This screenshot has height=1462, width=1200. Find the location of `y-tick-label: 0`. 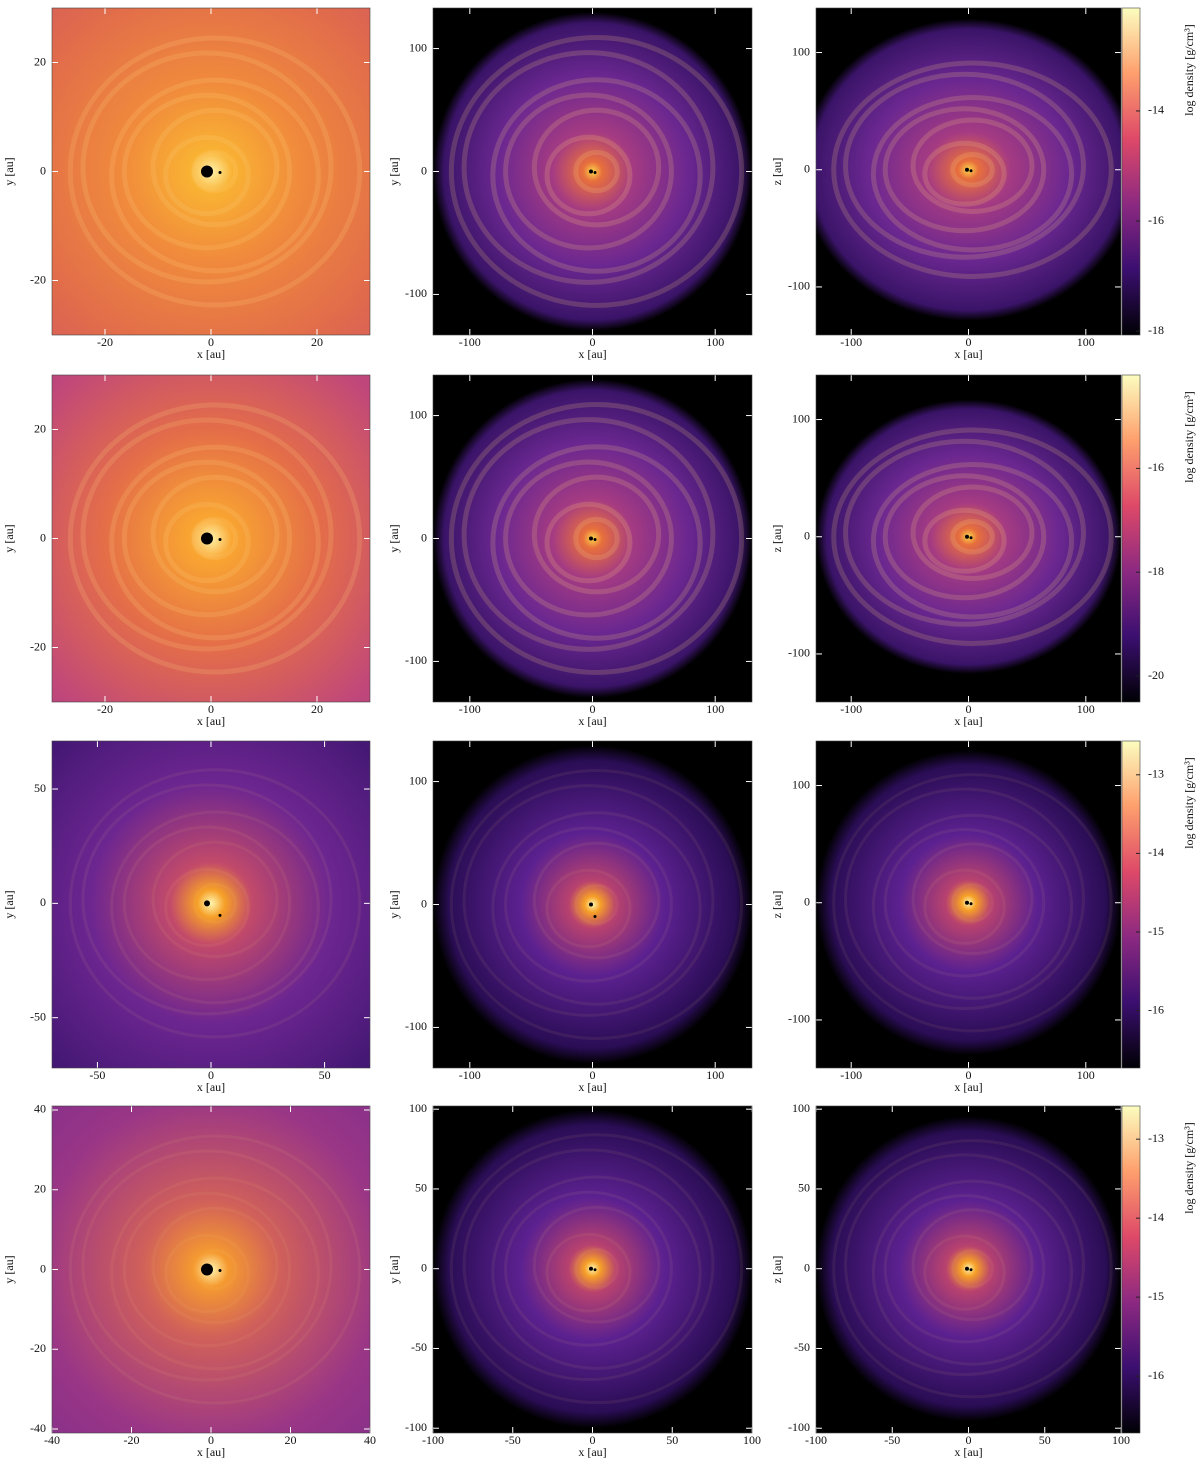

y-tick-label: 0 is located at coordinates (807, 1267).